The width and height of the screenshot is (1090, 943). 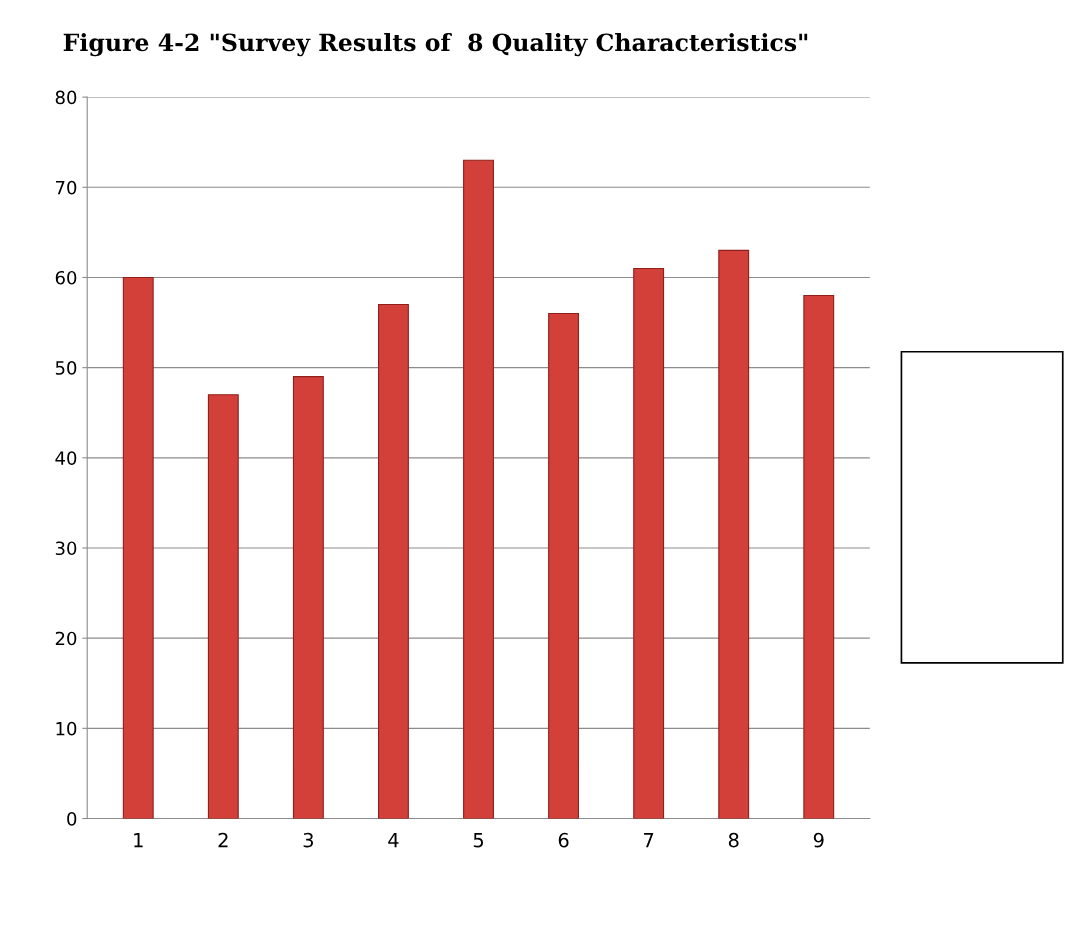 I want to click on x-tick-label: 6, so click(x=563, y=840).